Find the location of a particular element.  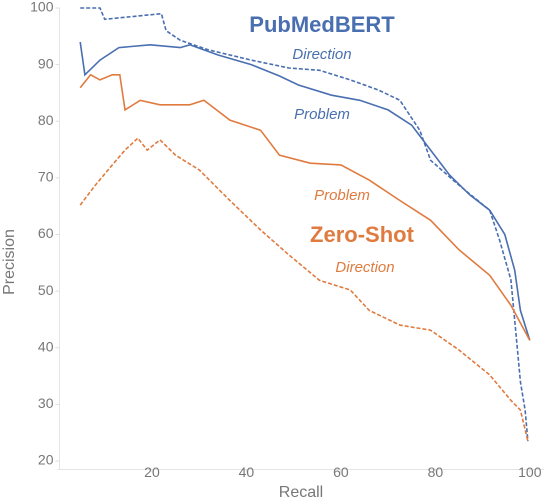

x-tick-label: 20 is located at coordinates (152, 472).